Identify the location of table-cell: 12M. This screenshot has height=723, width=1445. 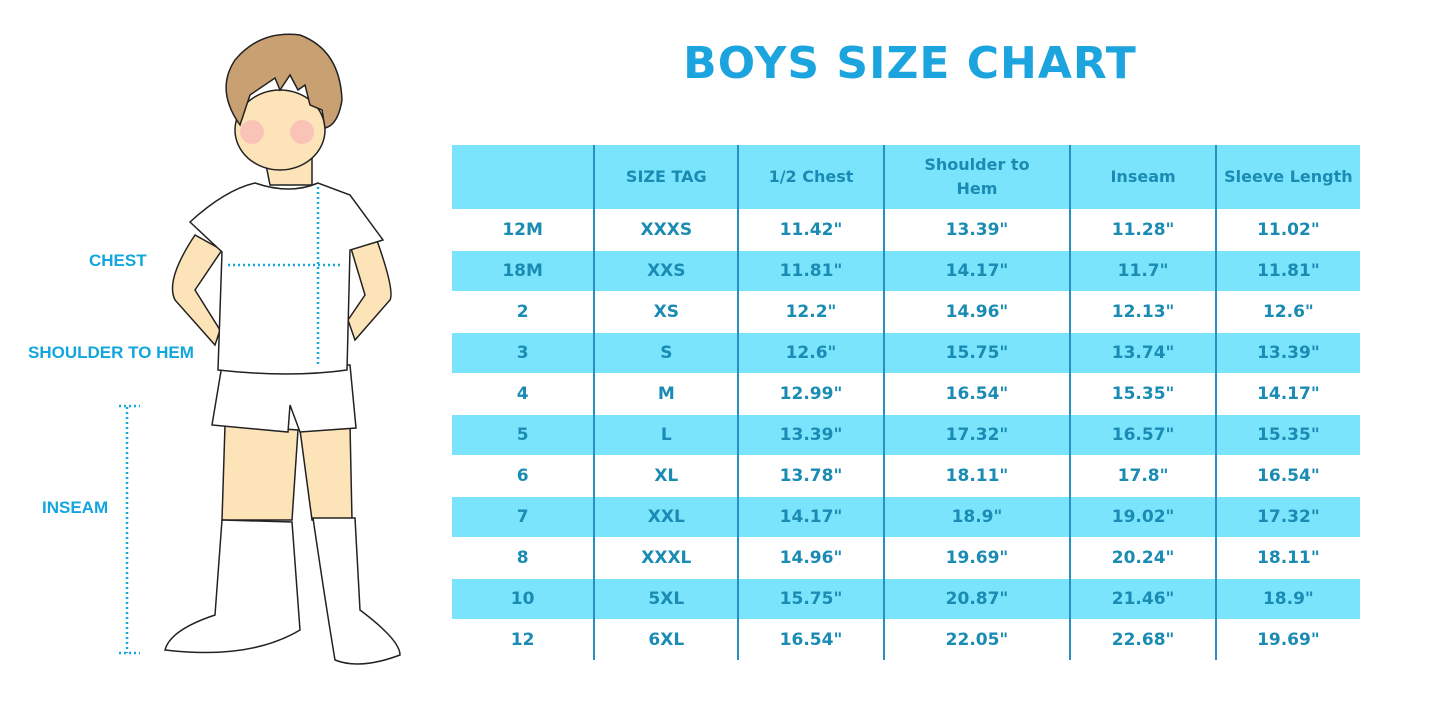
(523, 230).